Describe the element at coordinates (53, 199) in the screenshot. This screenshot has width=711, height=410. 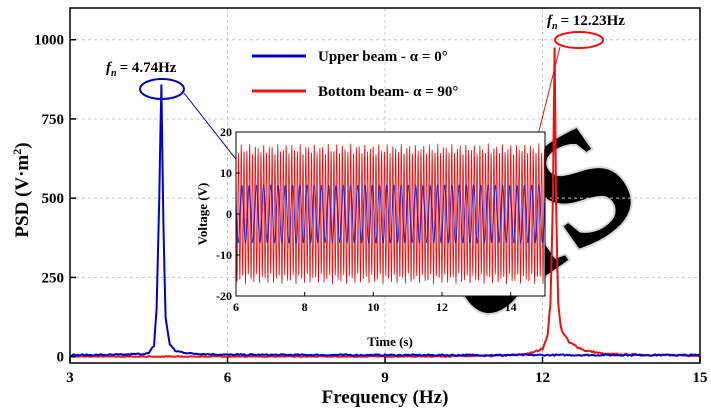
I see `y-tick-label: 500` at that location.